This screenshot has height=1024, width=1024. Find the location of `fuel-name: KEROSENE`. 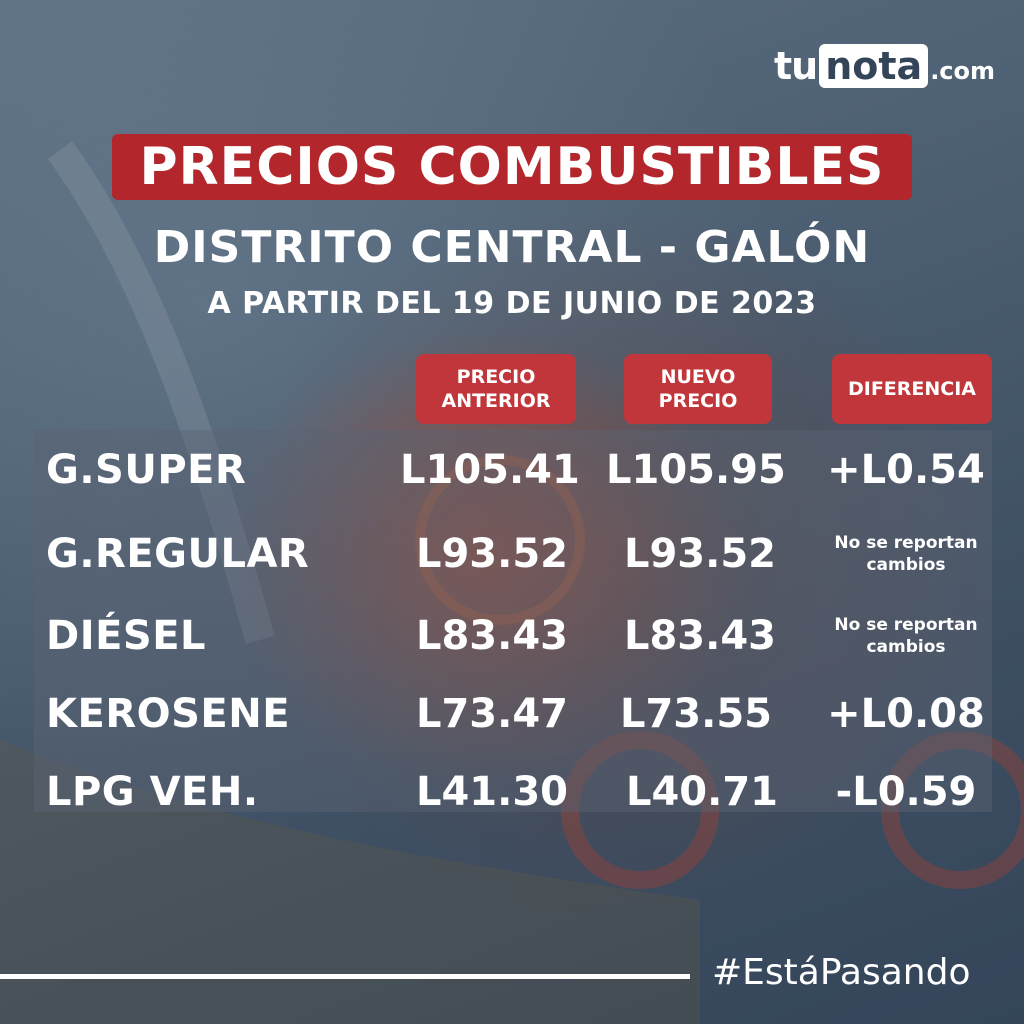

fuel-name: KEROSENE is located at coordinates (168, 714).